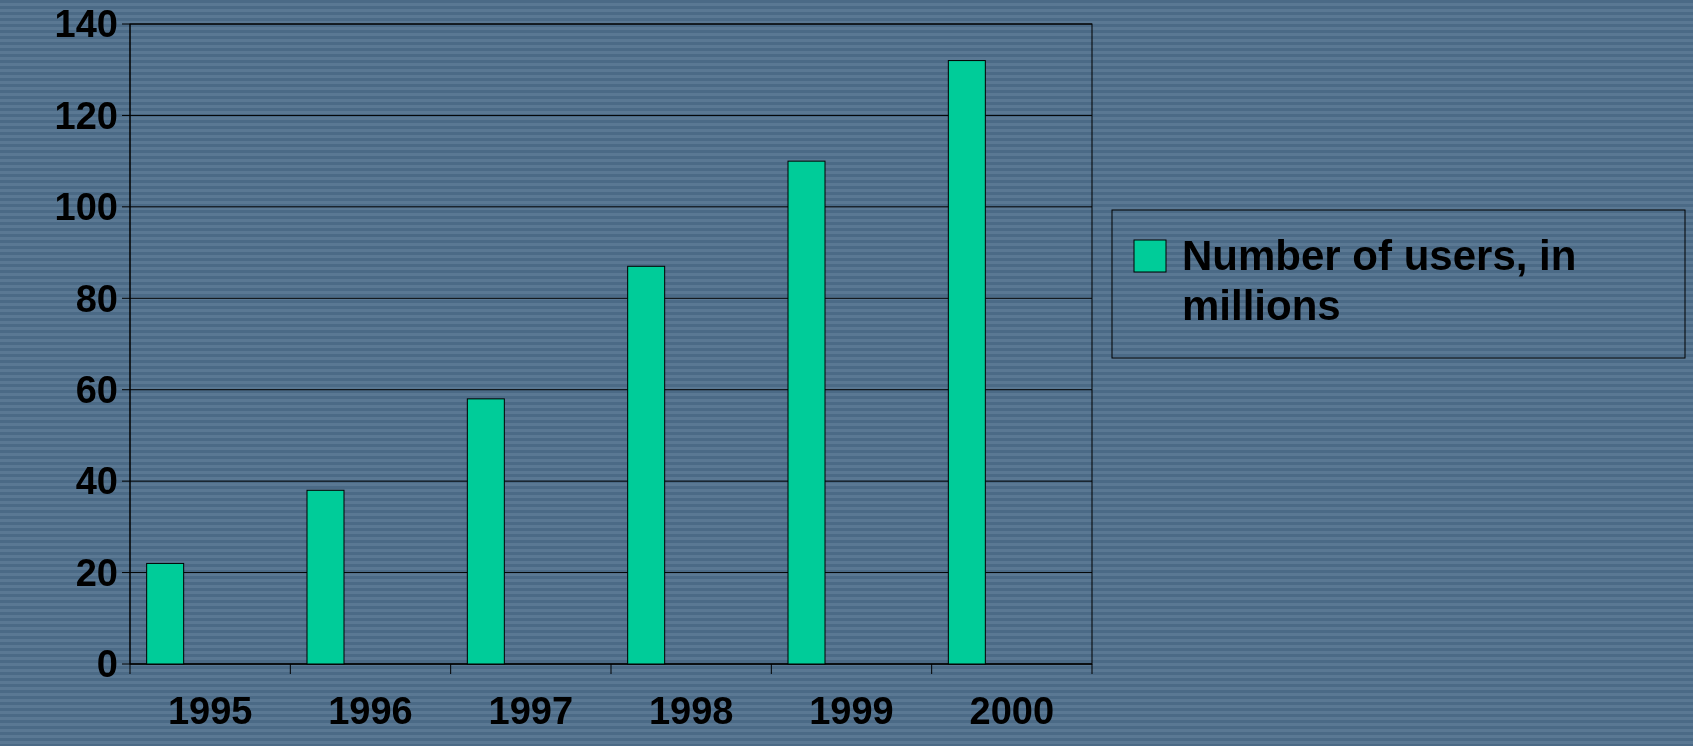 This screenshot has height=746, width=1693. What do you see at coordinates (86, 207) in the screenshot?
I see `y-tick-label: 100` at bounding box center [86, 207].